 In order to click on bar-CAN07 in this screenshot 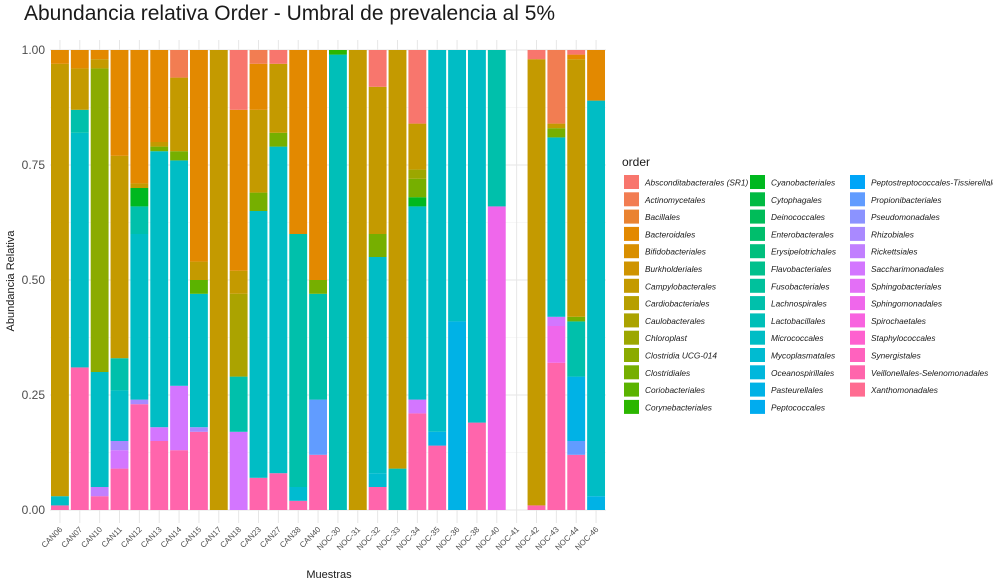, I will do `click(79, 280)`.